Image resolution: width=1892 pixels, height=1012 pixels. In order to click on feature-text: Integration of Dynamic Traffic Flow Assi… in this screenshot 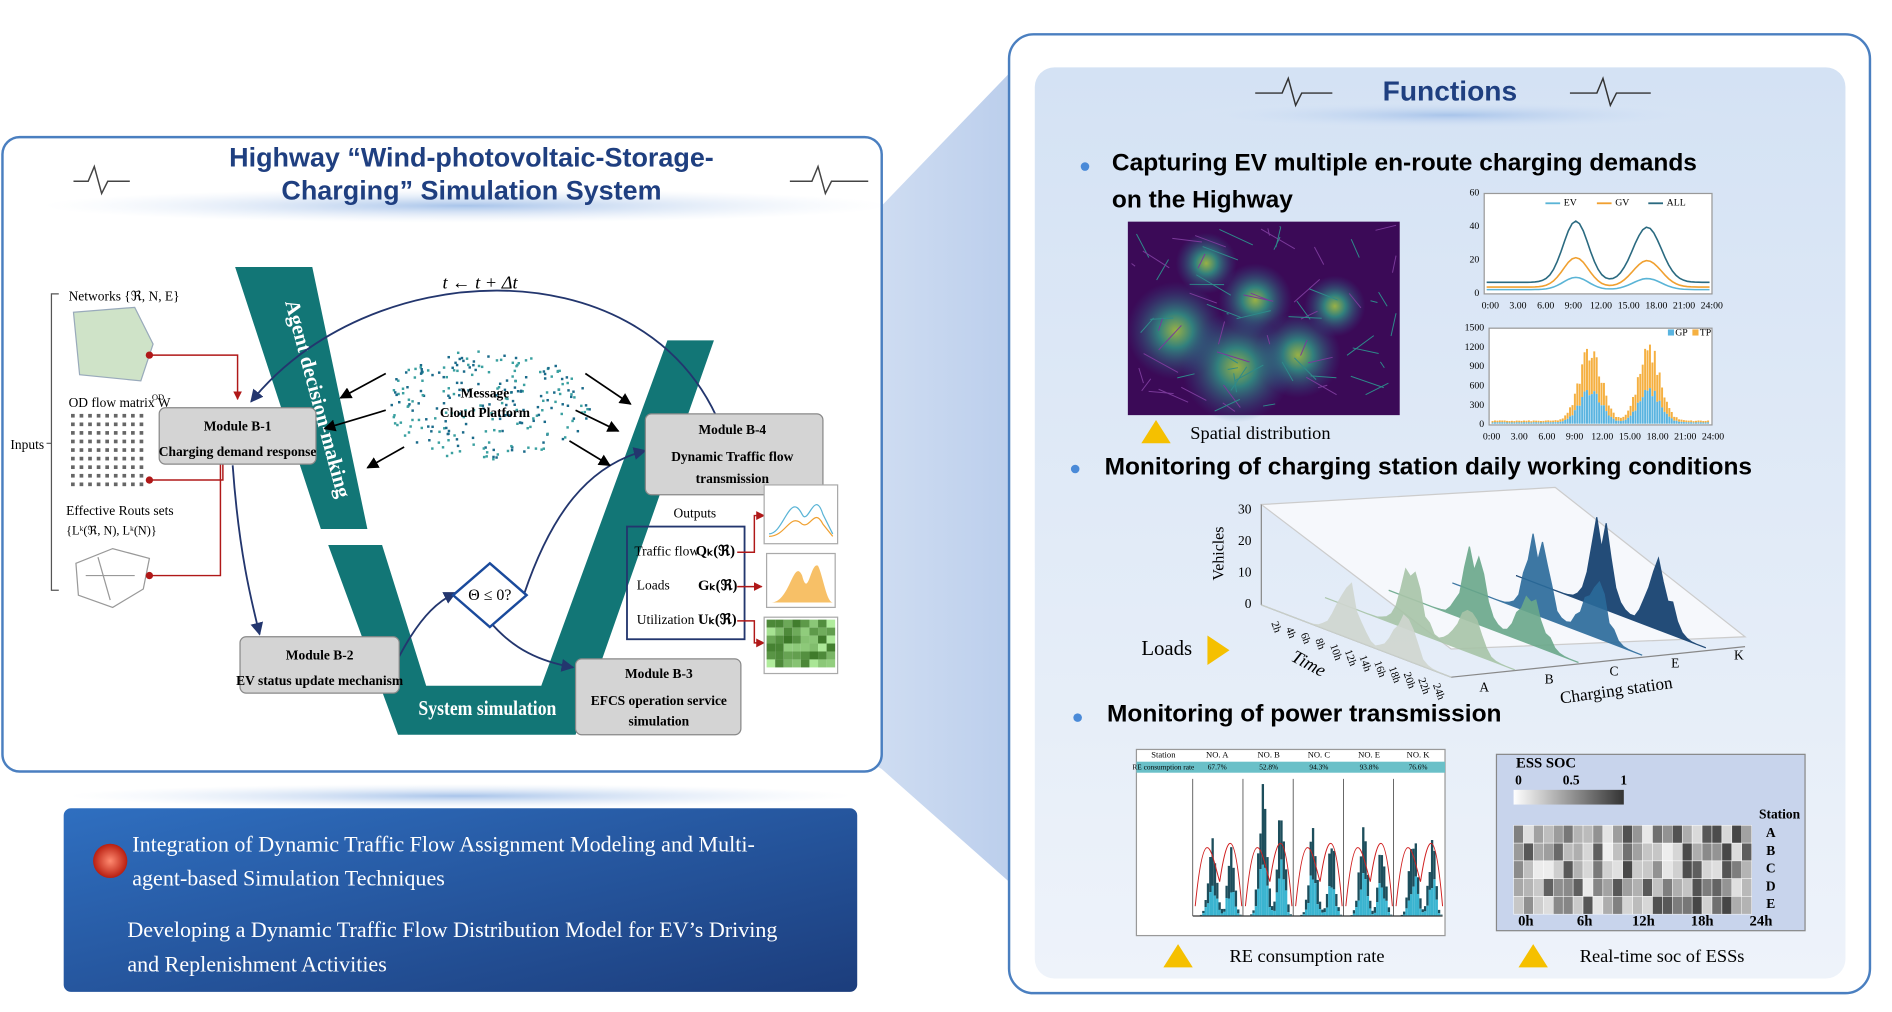, I will do `click(443, 843)`.